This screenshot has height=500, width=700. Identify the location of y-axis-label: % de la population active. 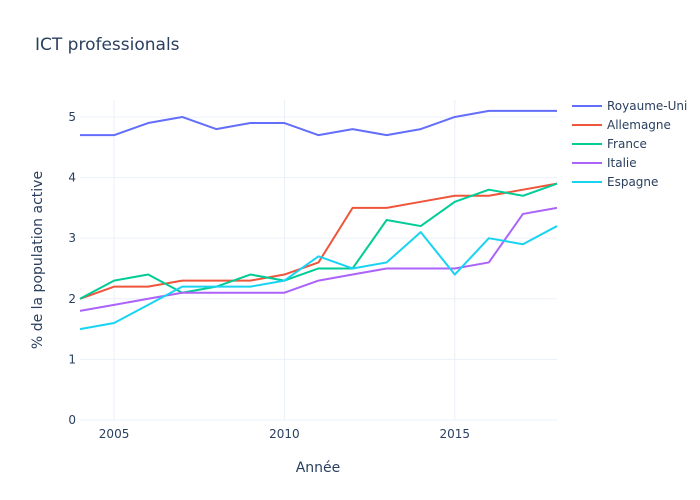
(38, 260).